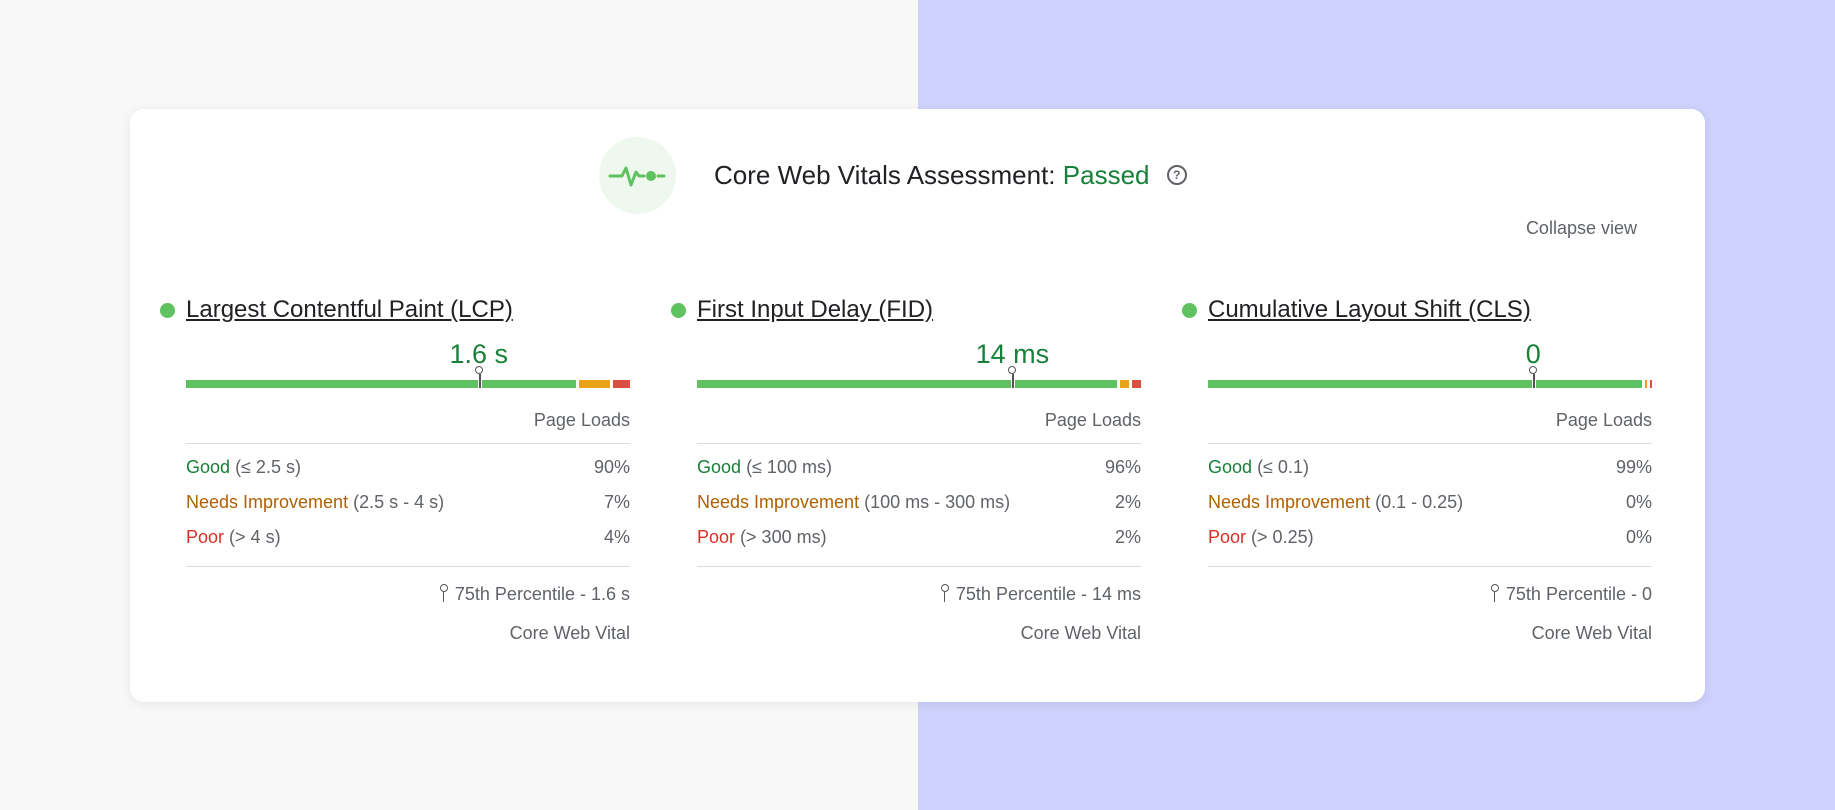  I want to click on poor-range: (> 0.25), so click(1282, 537).